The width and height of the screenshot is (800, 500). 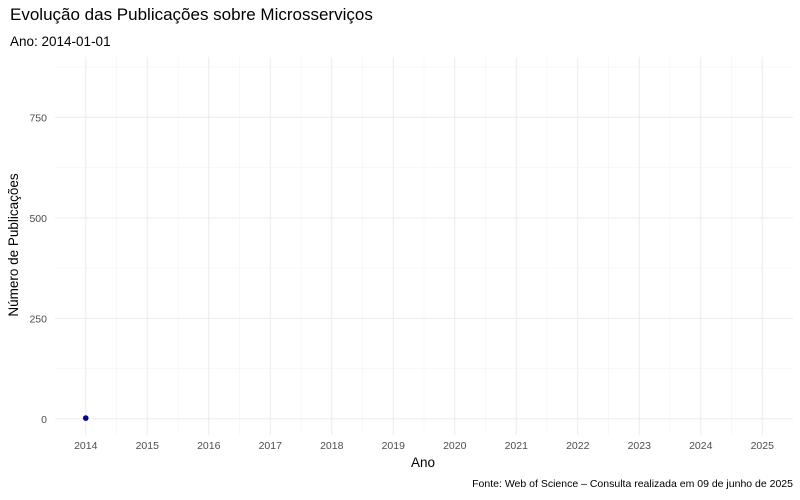 I want to click on x-tick-label: 2015, so click(x=148, y=446).